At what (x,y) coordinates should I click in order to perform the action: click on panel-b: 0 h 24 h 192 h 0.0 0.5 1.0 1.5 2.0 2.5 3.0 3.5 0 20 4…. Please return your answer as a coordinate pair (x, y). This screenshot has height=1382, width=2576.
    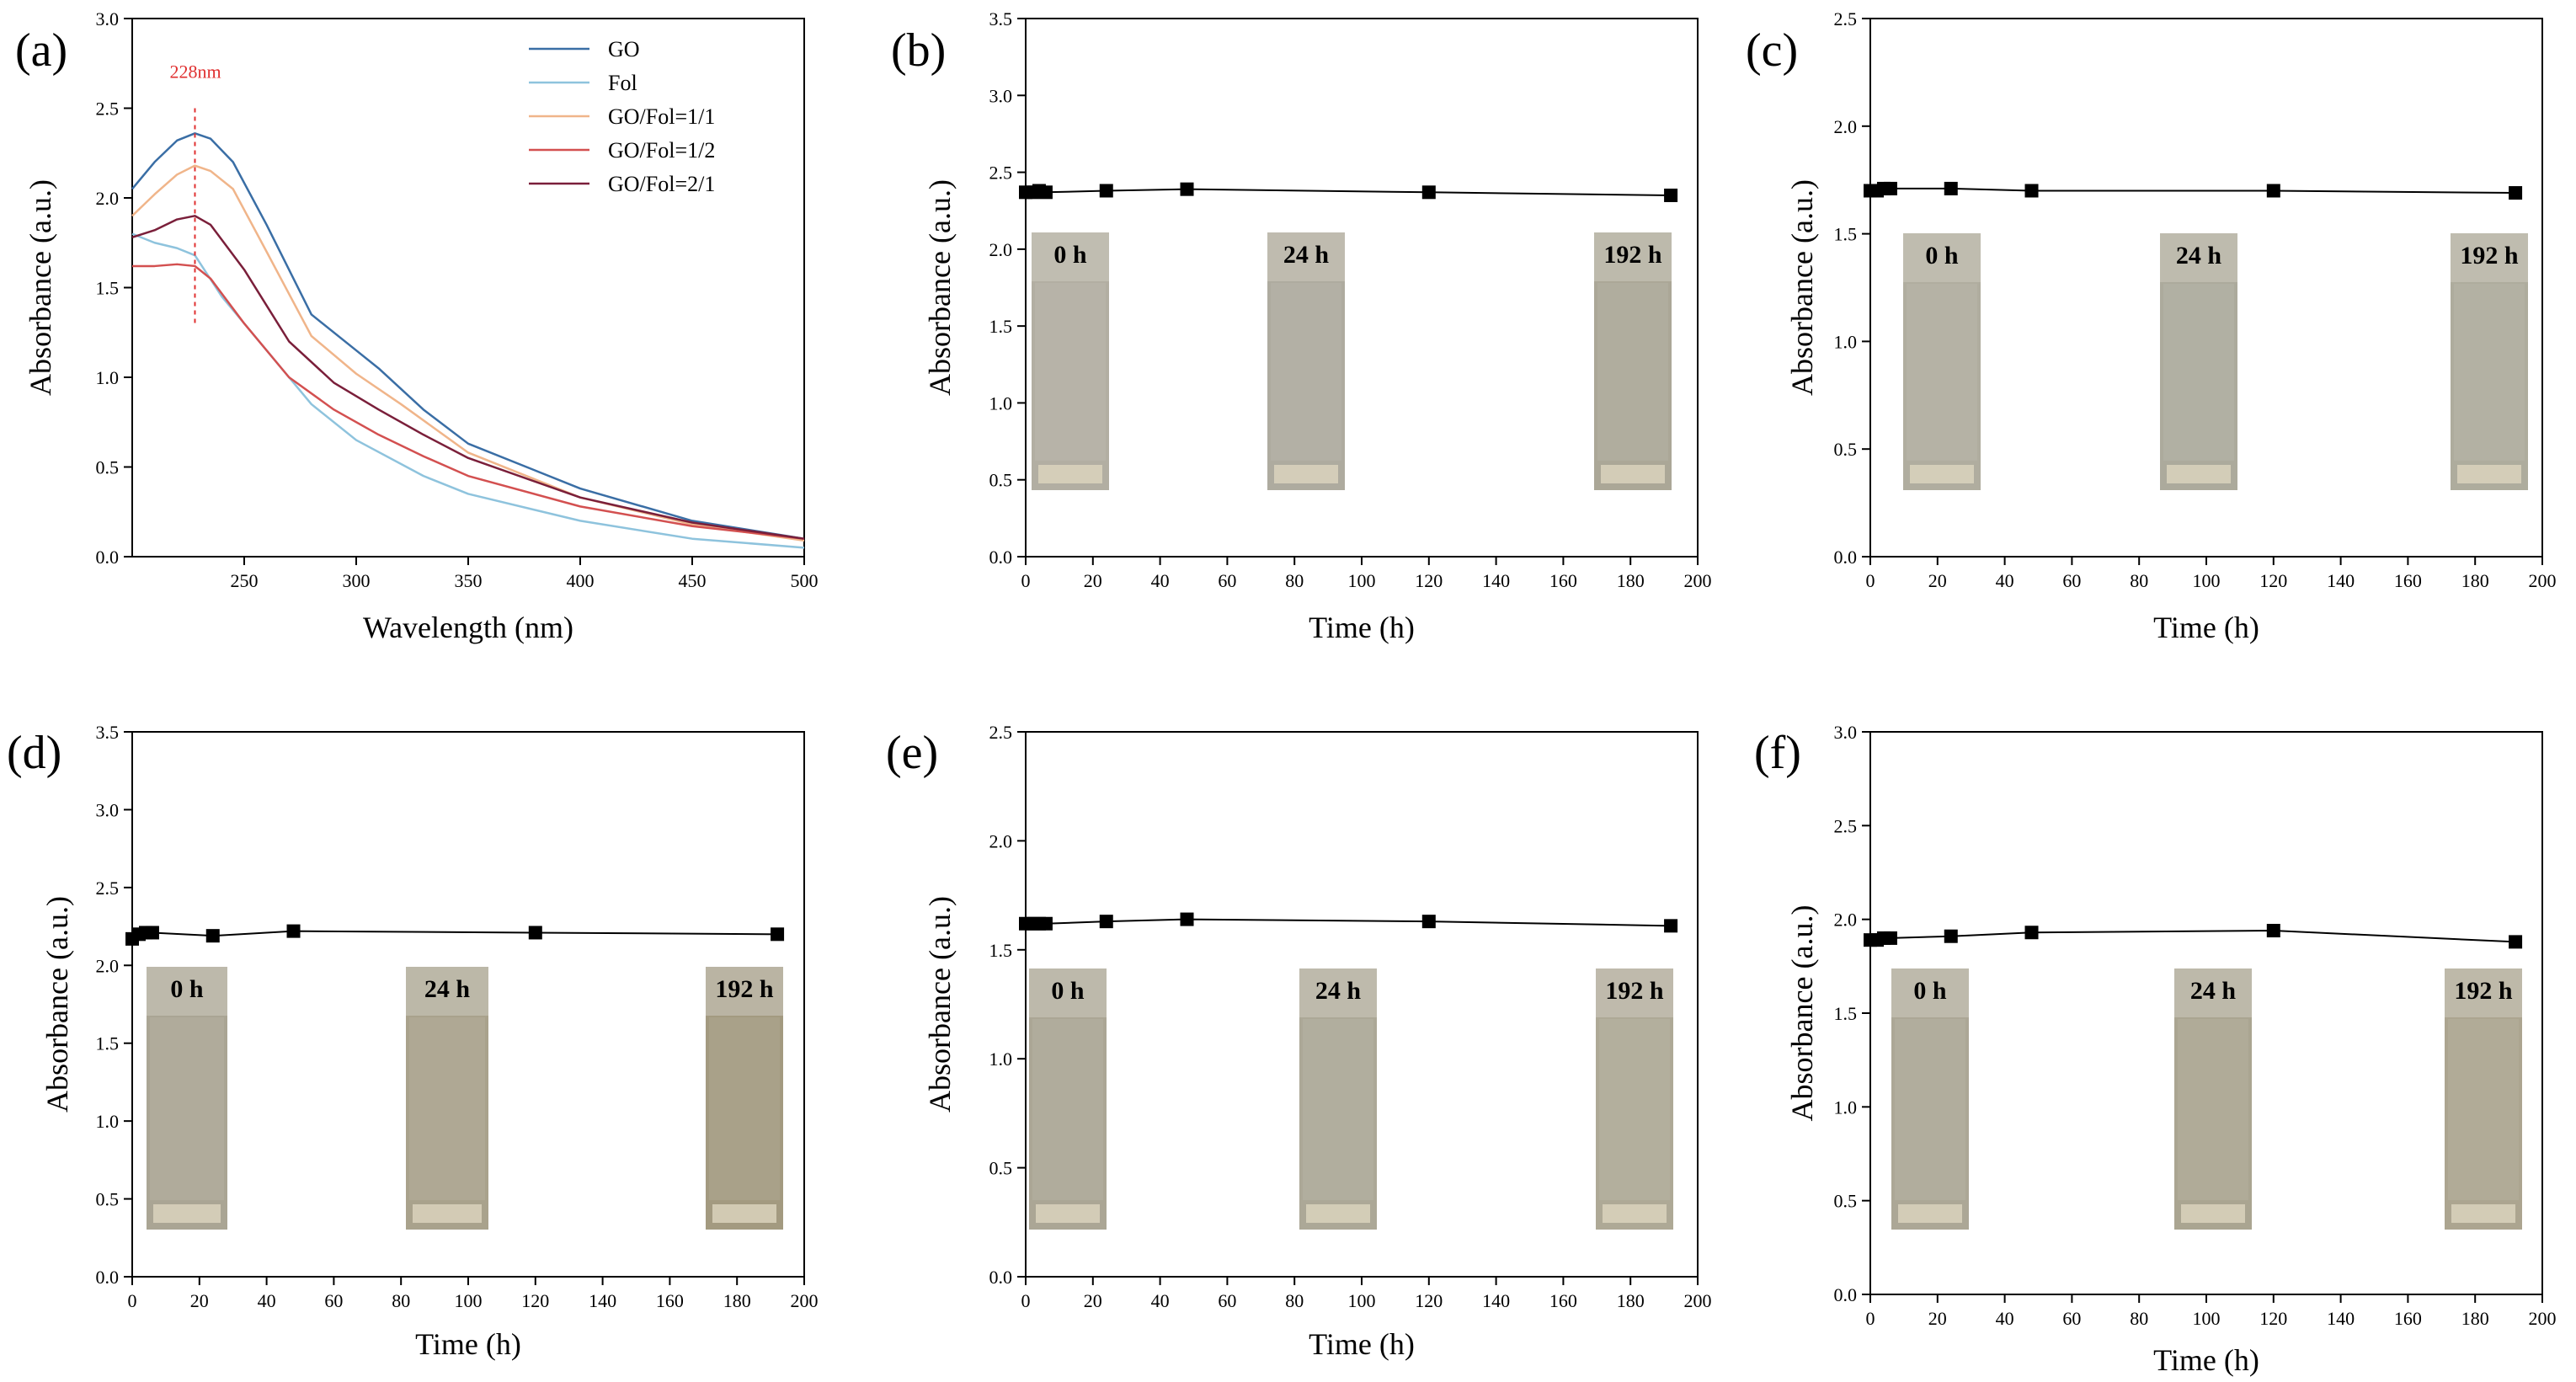
    Looking at the image, I should click on (1301, 326).